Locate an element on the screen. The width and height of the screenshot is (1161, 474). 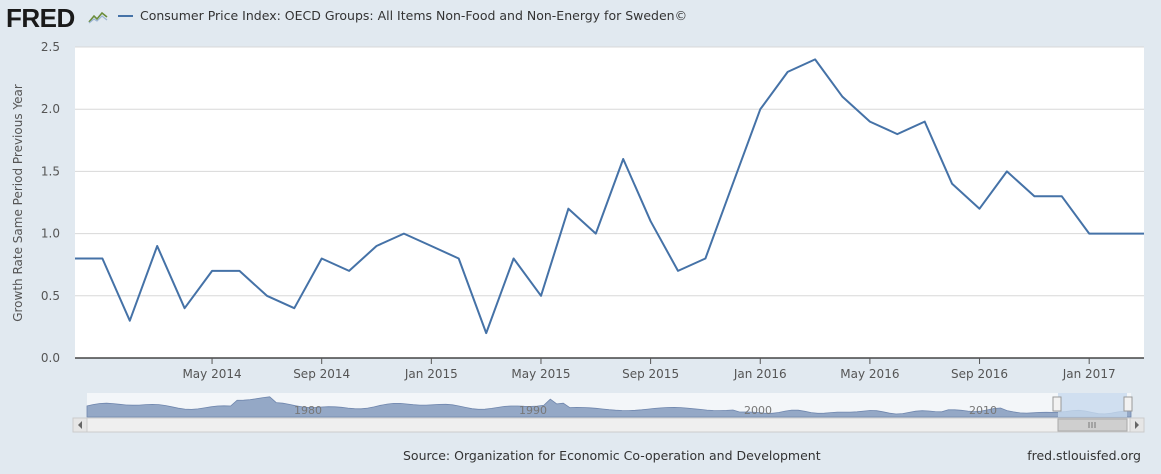
y-tick-label: 2.0 is located at coordinates (50, 109).